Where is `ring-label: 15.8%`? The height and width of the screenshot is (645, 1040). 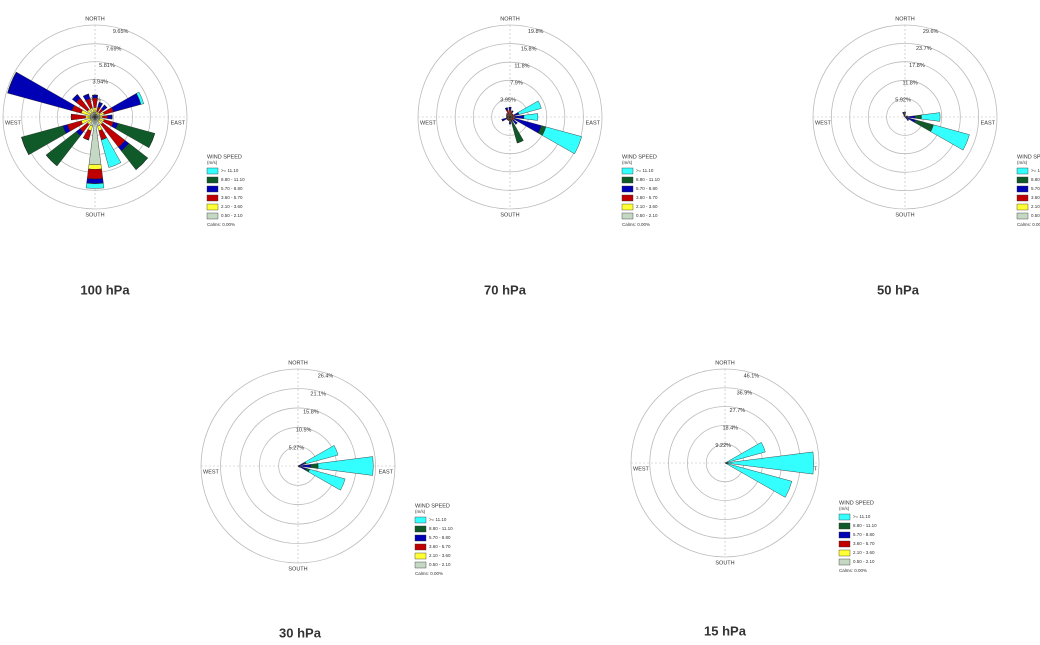
ring-label: 15.8% is located at coordinates (529, 49).